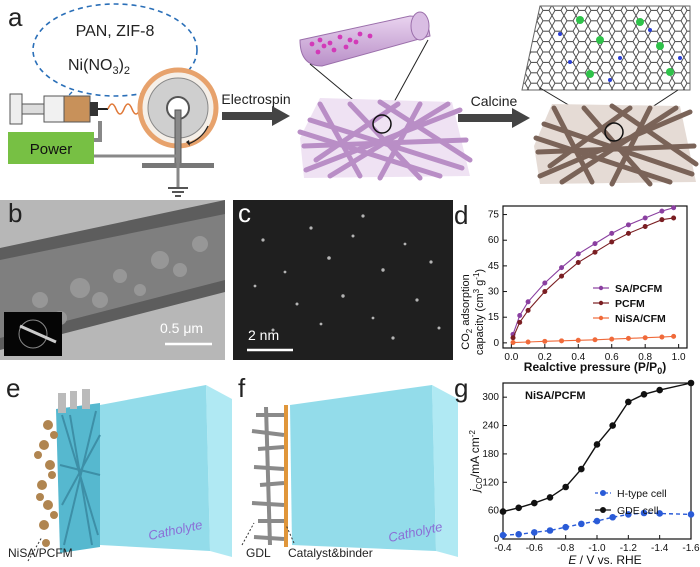 Image resolution: width=700 pixels, height=567 pixels. Describe the element at coordinates (642, 494) in the screenshot. I see `legend-label: H-type cell` at that location.